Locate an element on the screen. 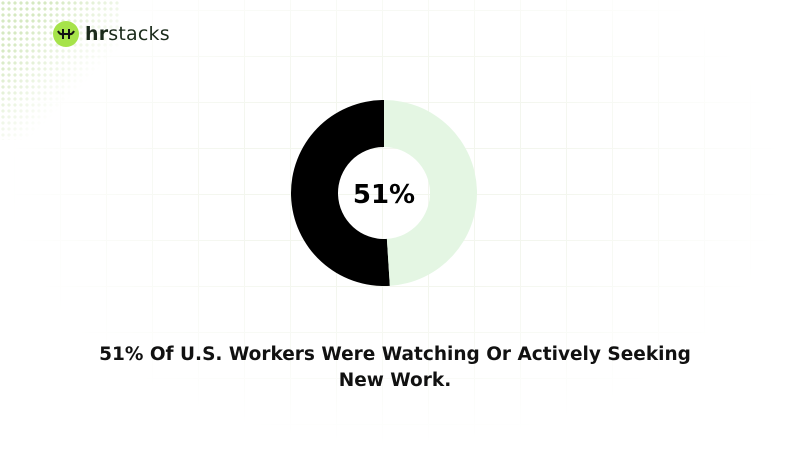 The width and height of the screenshot is (790, 450). logo-text: hrstacks is located at coordinates (127, 34).